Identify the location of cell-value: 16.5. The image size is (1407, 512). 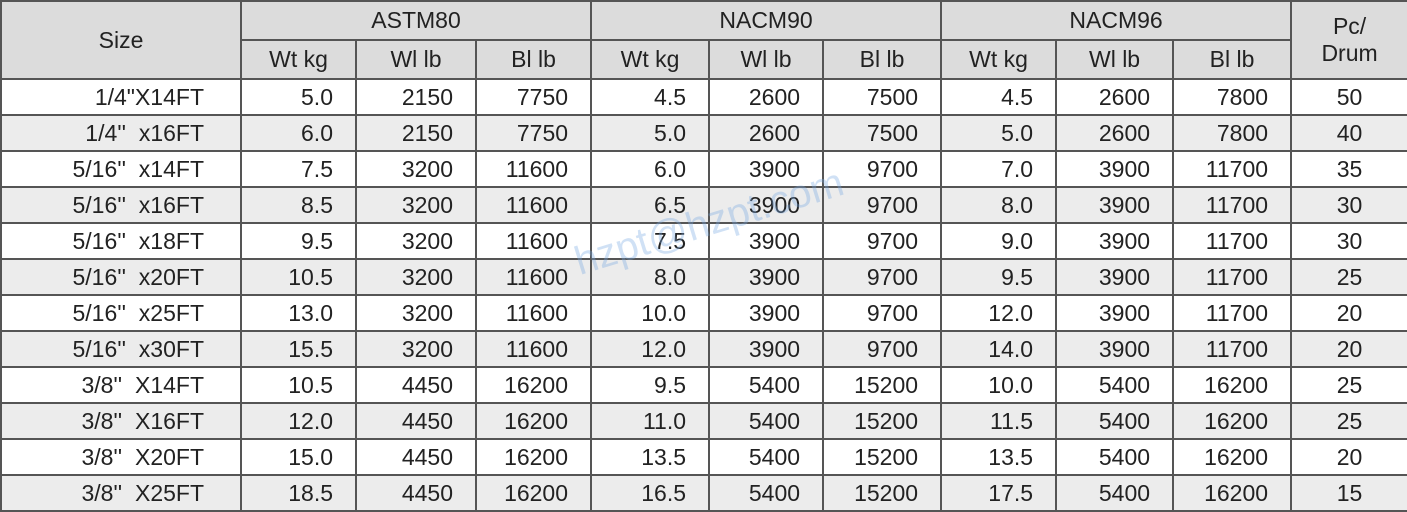
(650, 493).